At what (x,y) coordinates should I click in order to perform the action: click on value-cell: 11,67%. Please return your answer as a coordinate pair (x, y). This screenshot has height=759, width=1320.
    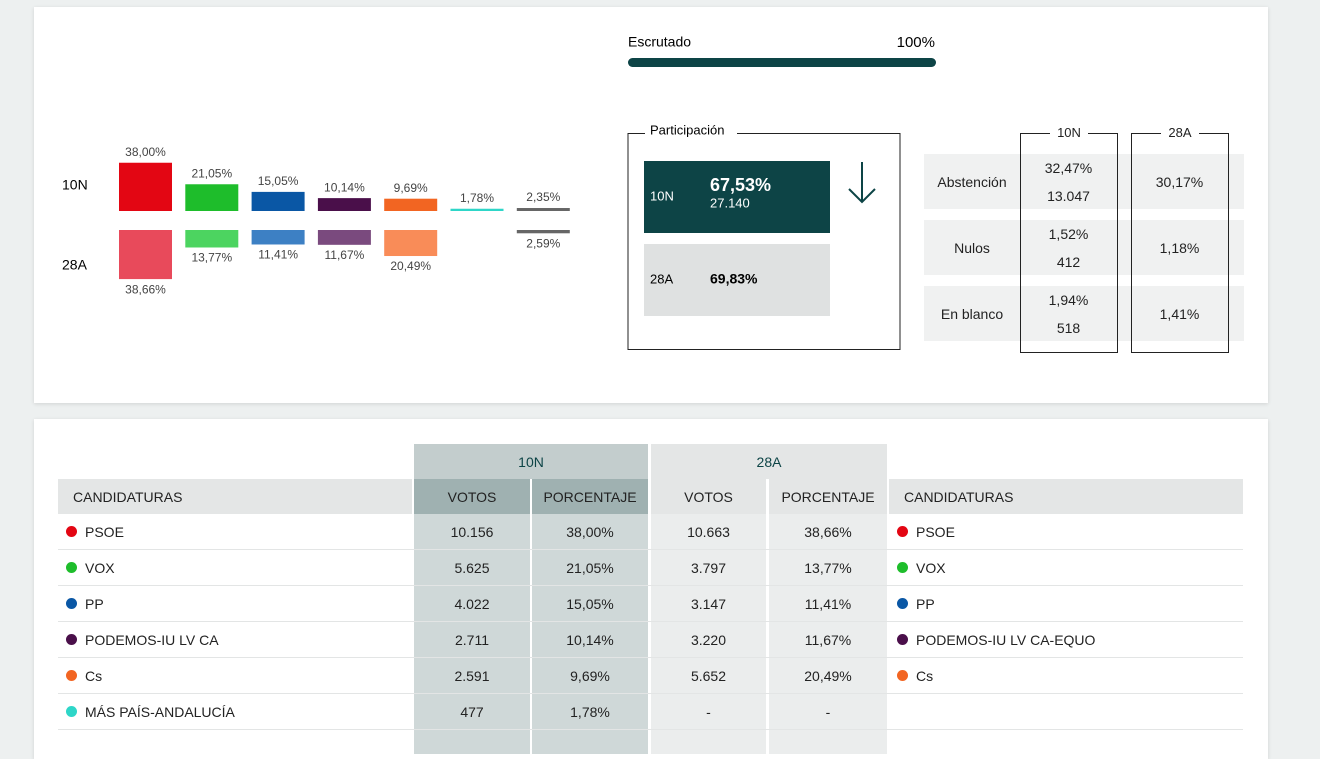
    Looking at the image, I should click on (828, 639).